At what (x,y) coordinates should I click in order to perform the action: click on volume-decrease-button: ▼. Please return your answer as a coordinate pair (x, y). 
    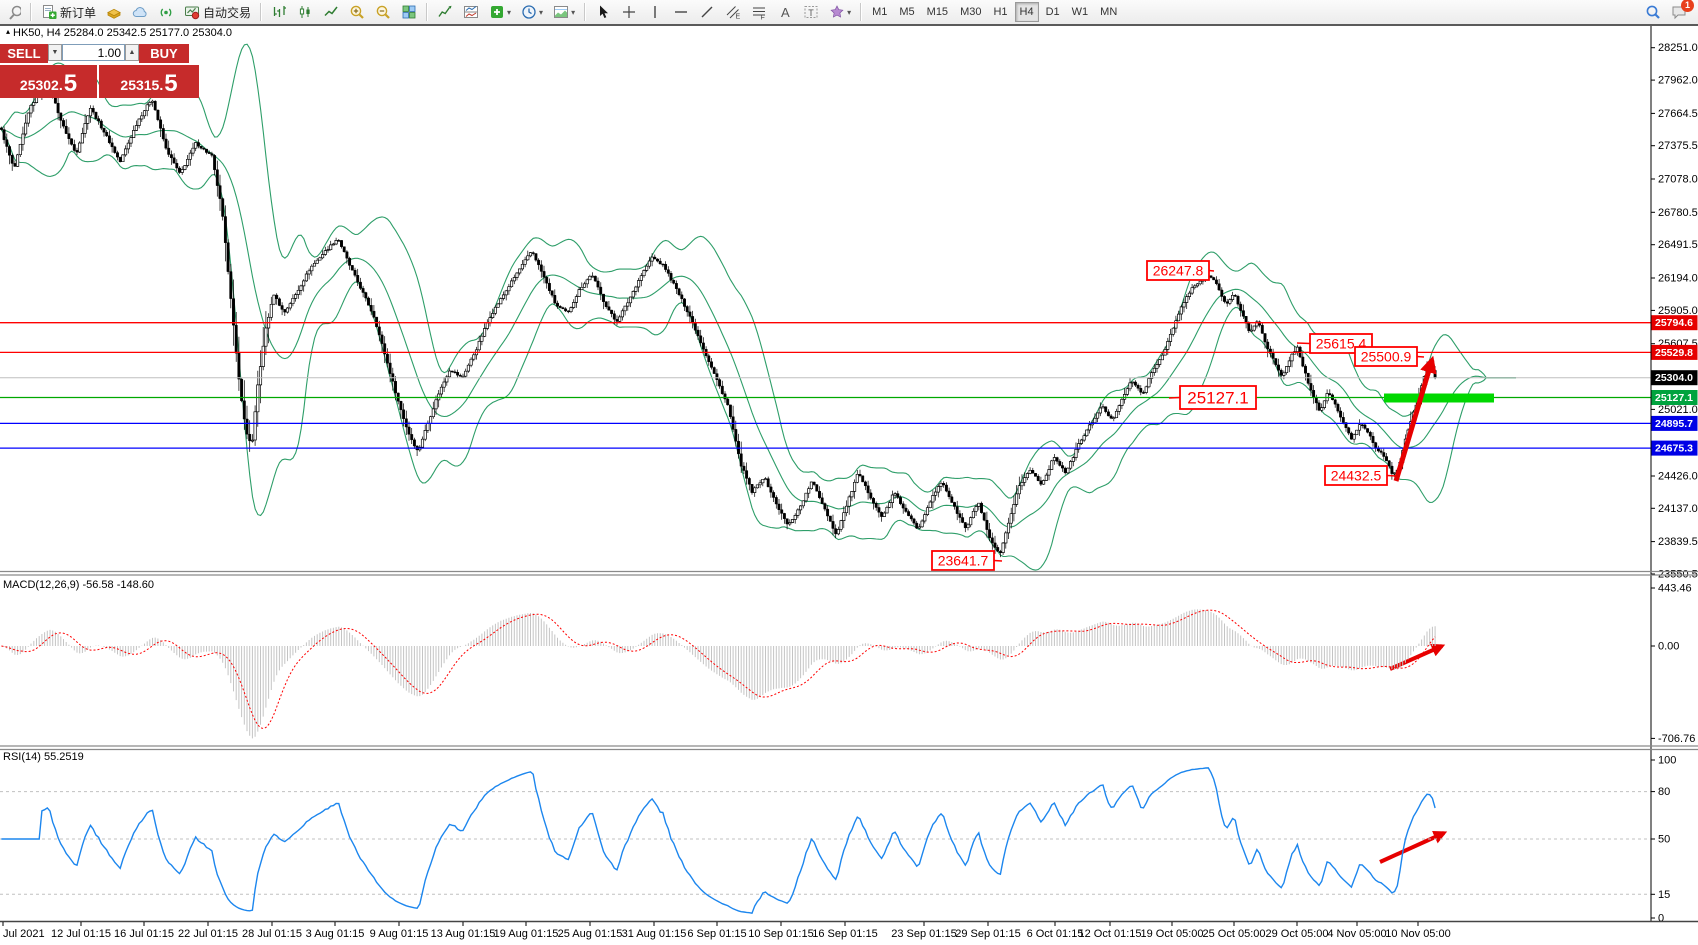
    Looking at the image, I should click on (55, 52).